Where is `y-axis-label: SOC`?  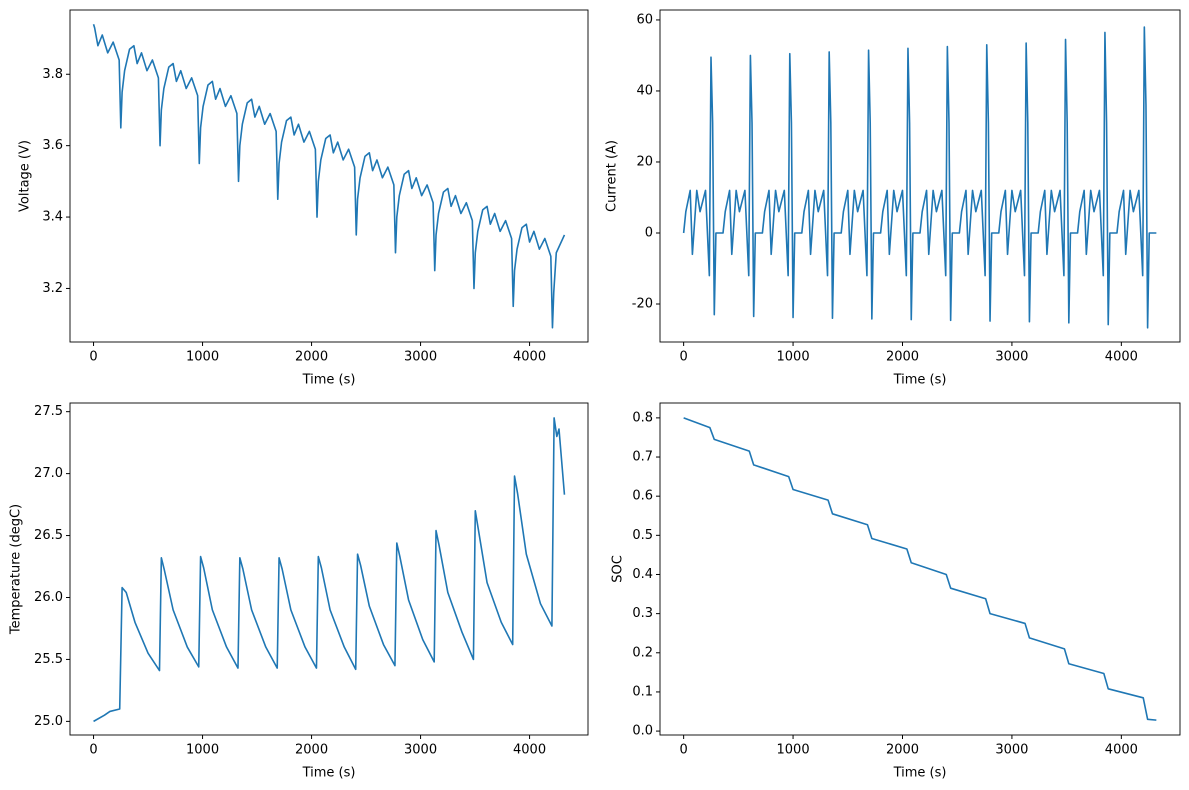 y-axis-label: SOC is located at coordinates (618, 569).